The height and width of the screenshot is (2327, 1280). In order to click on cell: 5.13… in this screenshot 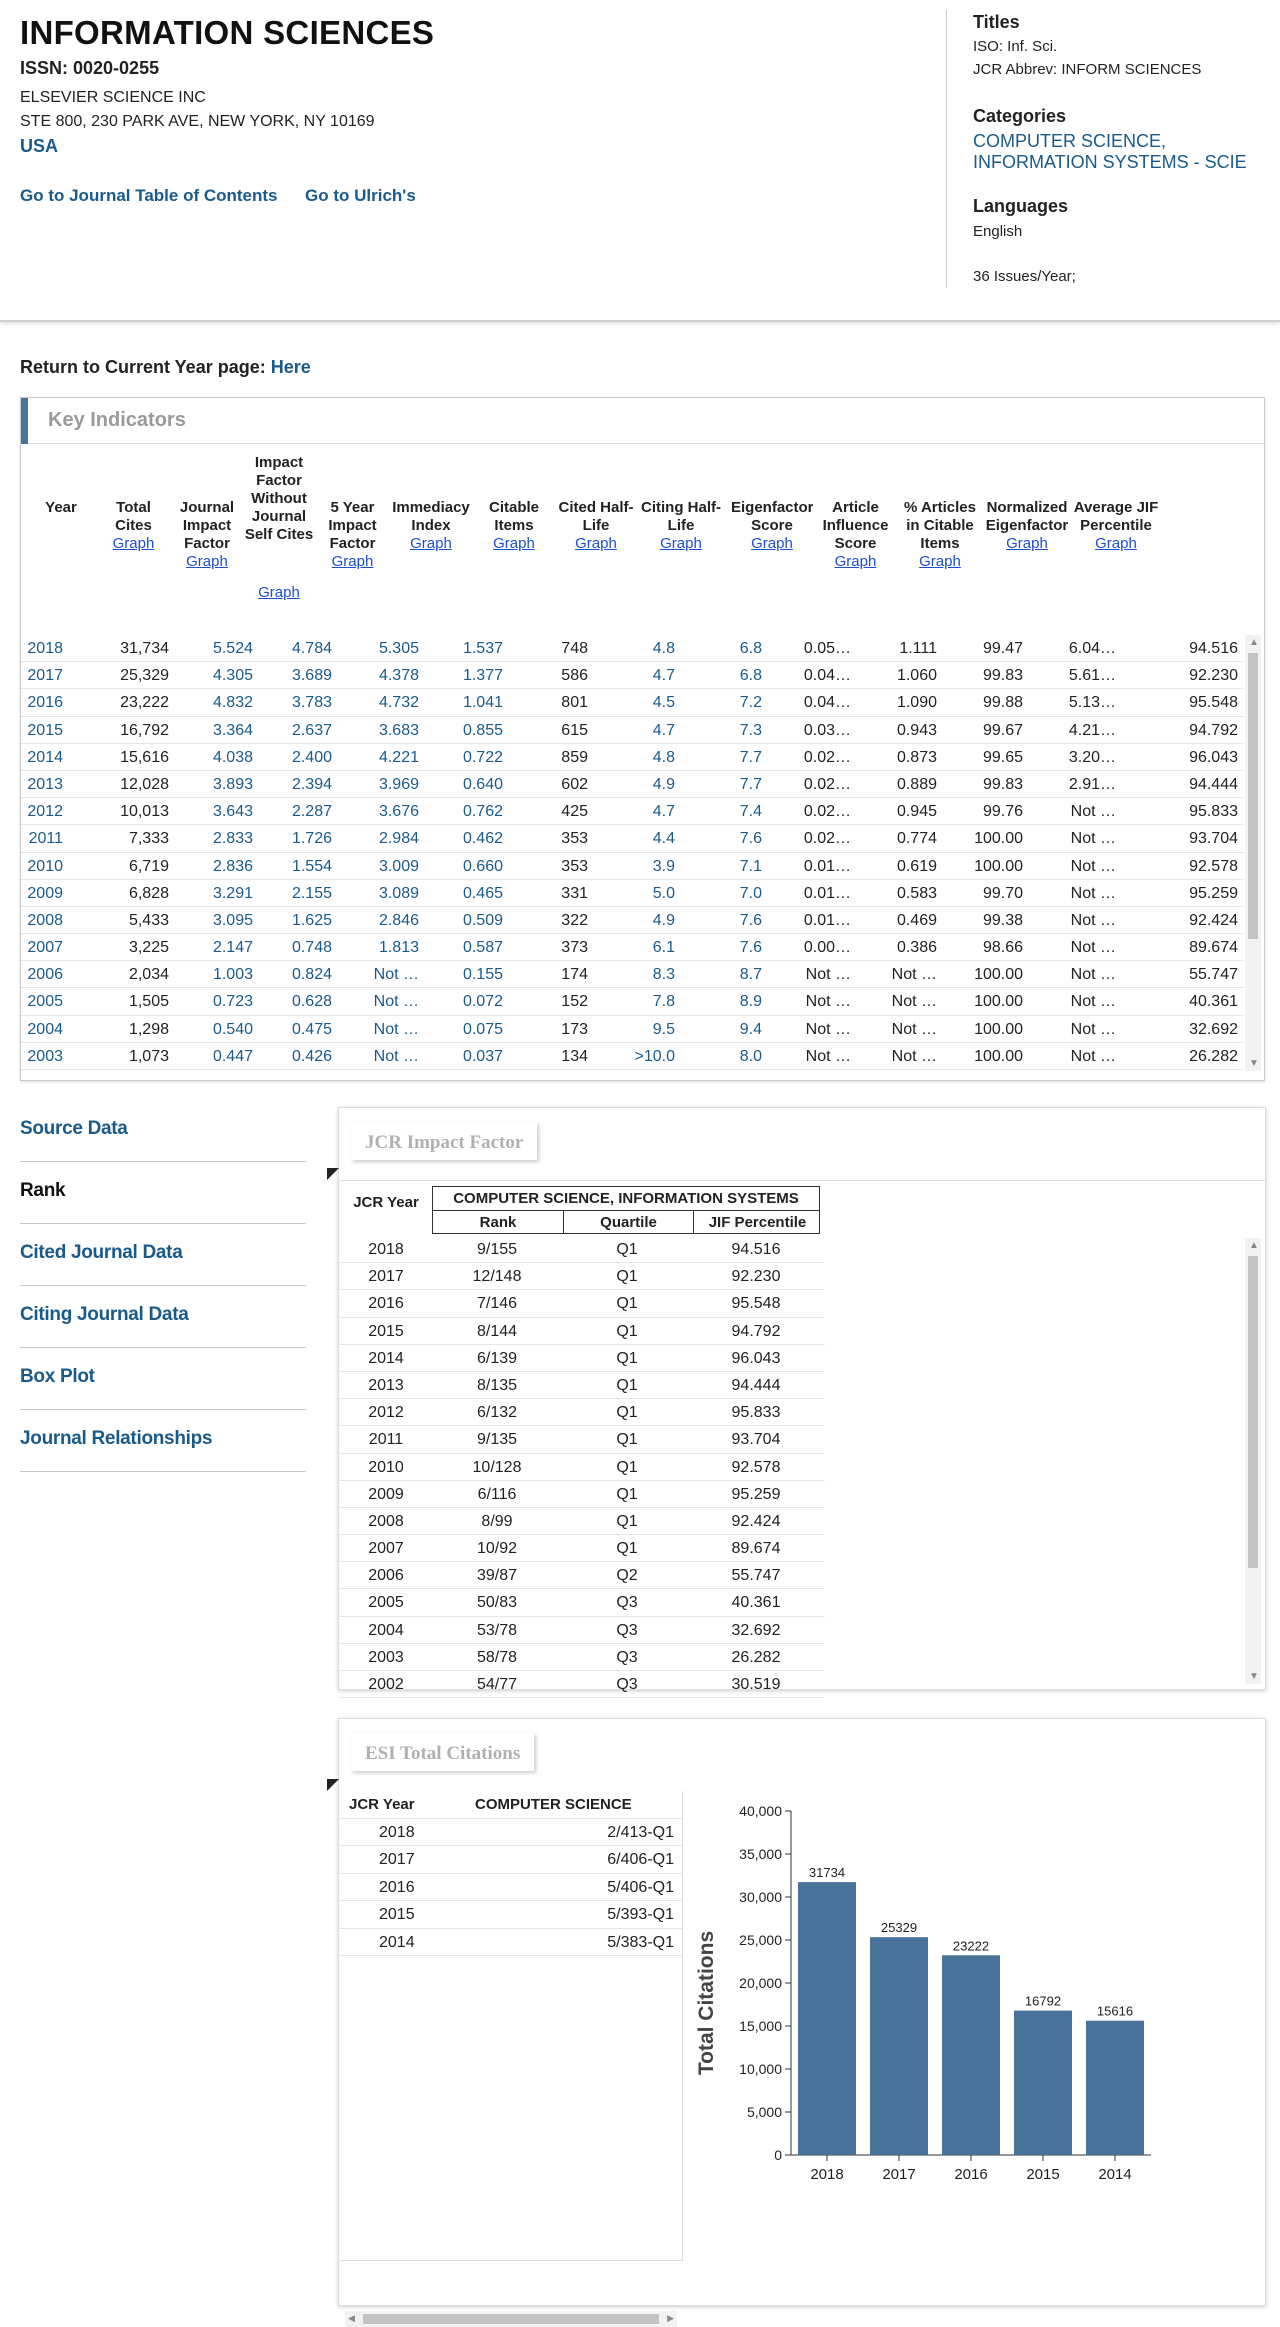, I will do `click(1092, 703)`.